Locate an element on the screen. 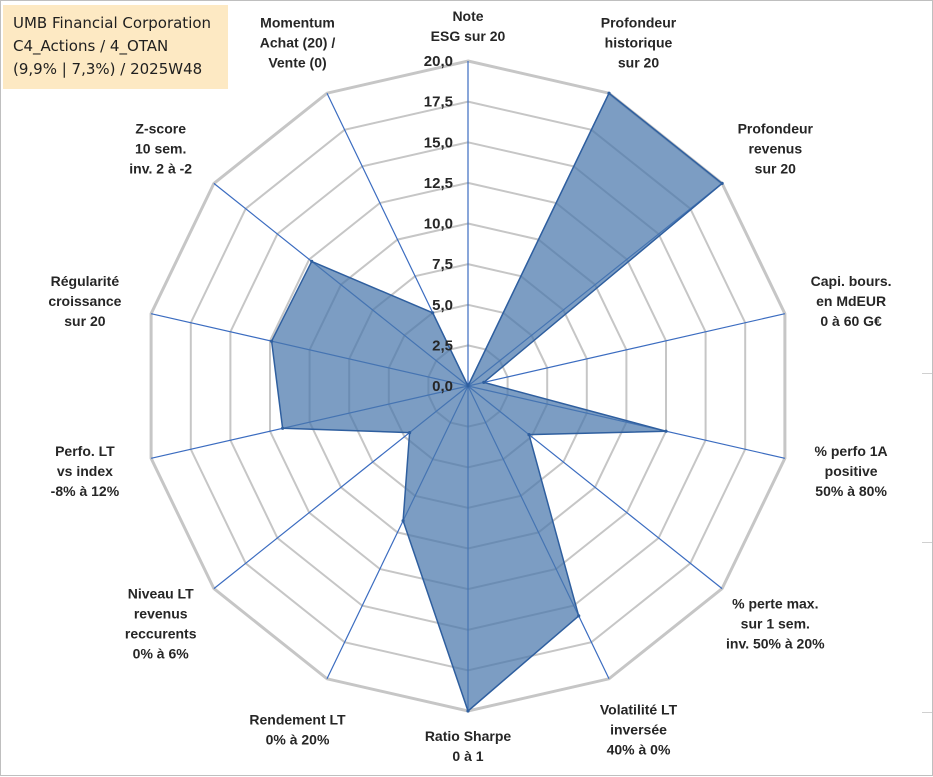 The height and width of the screenshot is (777, 933). axis-label: % perte max. sur 1 sem. inv. 50% à 20% is located at coordinates (775, 624).